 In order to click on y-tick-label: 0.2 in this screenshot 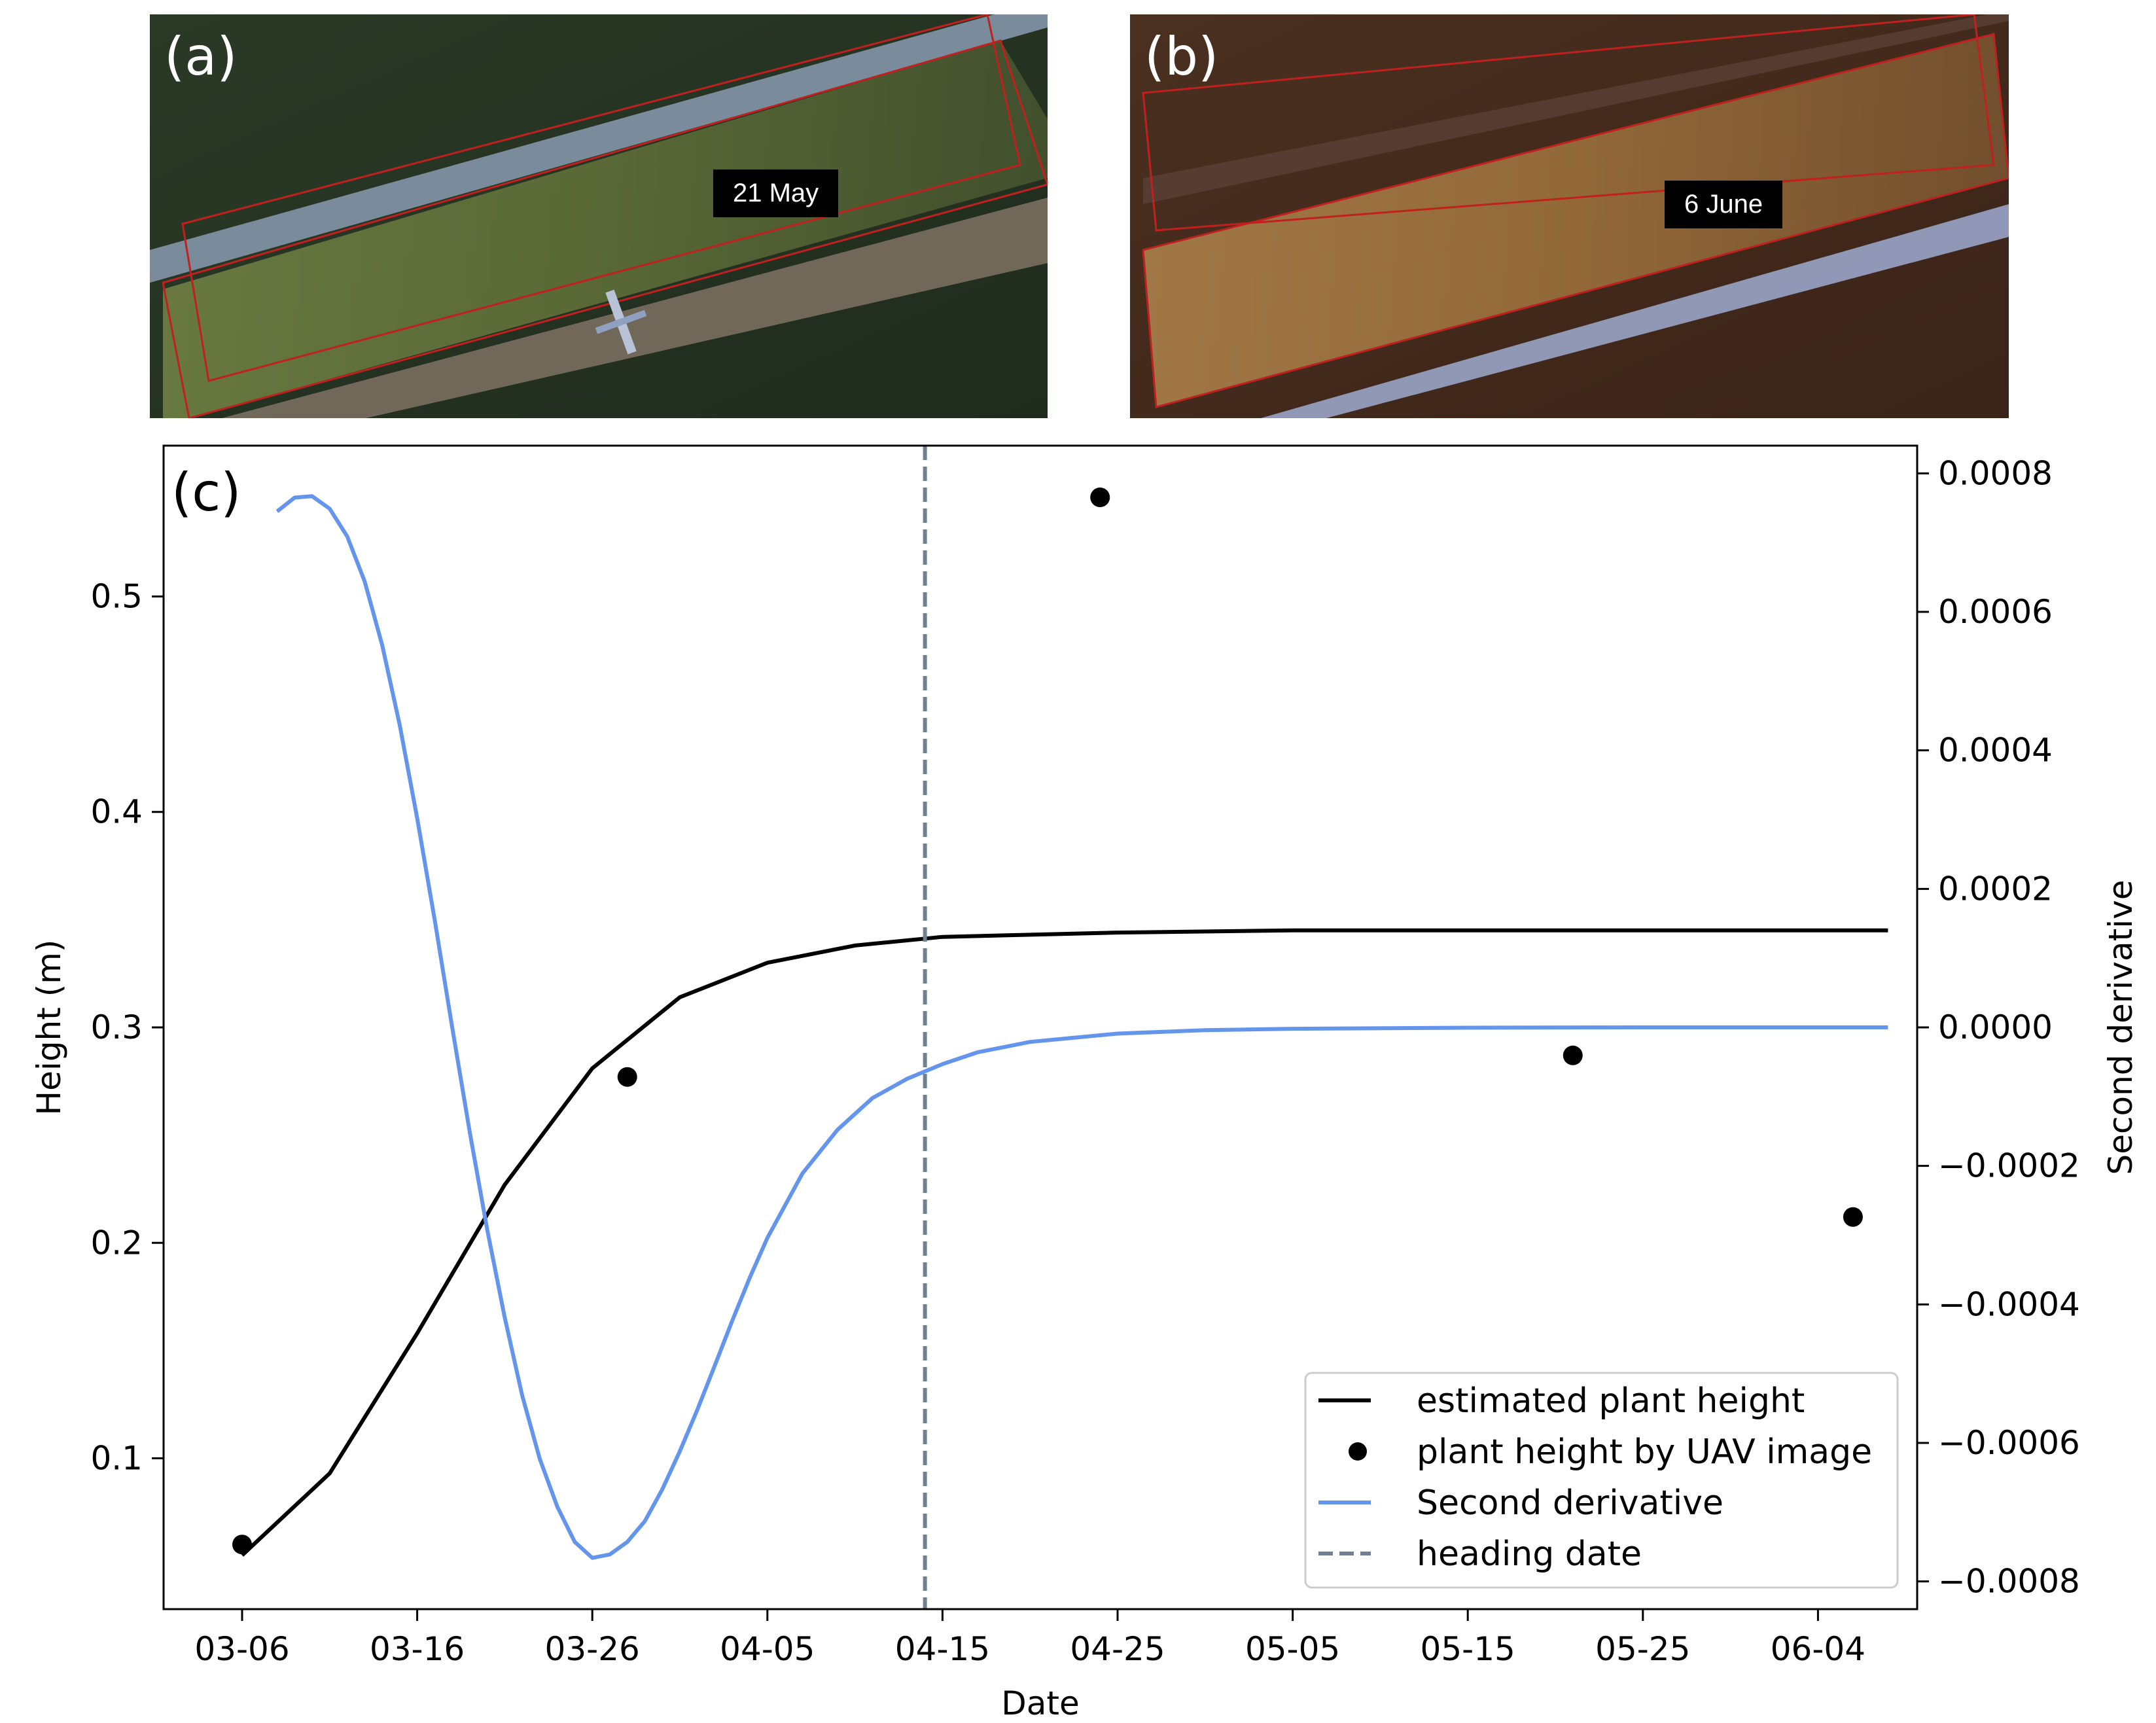, I will do `click(116, 1243)`.